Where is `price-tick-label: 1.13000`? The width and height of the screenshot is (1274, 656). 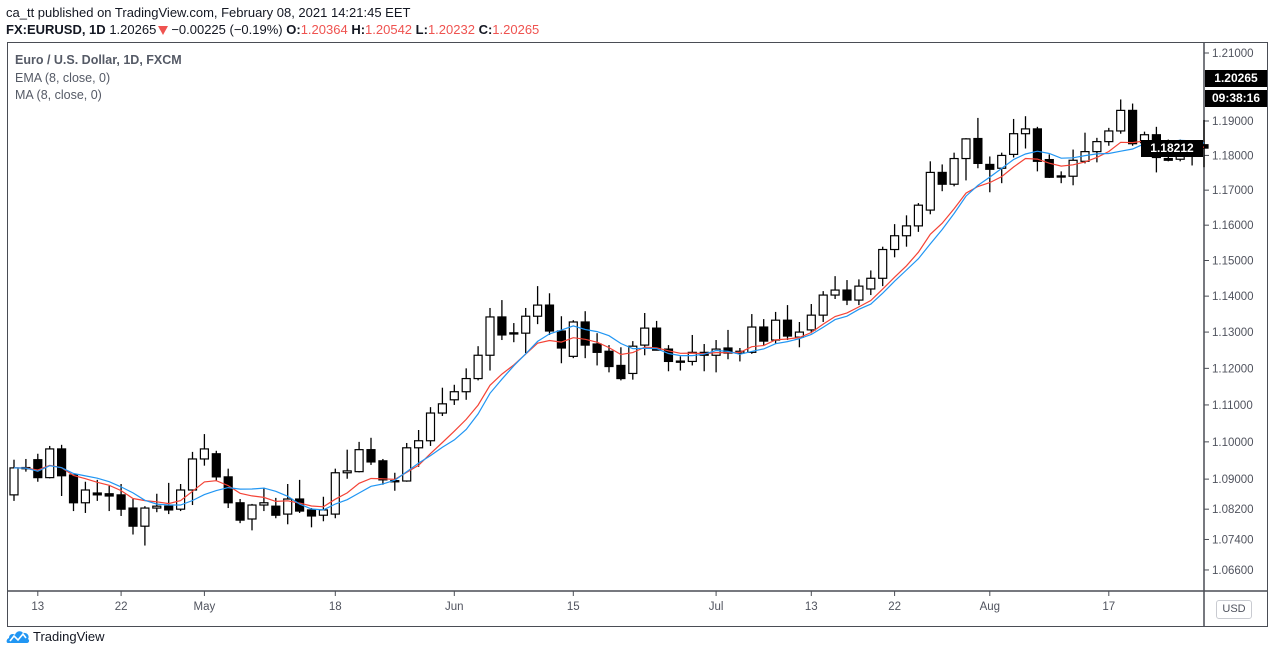 price-tick-label: 1.13000 is located at coordinates (1233, 333).